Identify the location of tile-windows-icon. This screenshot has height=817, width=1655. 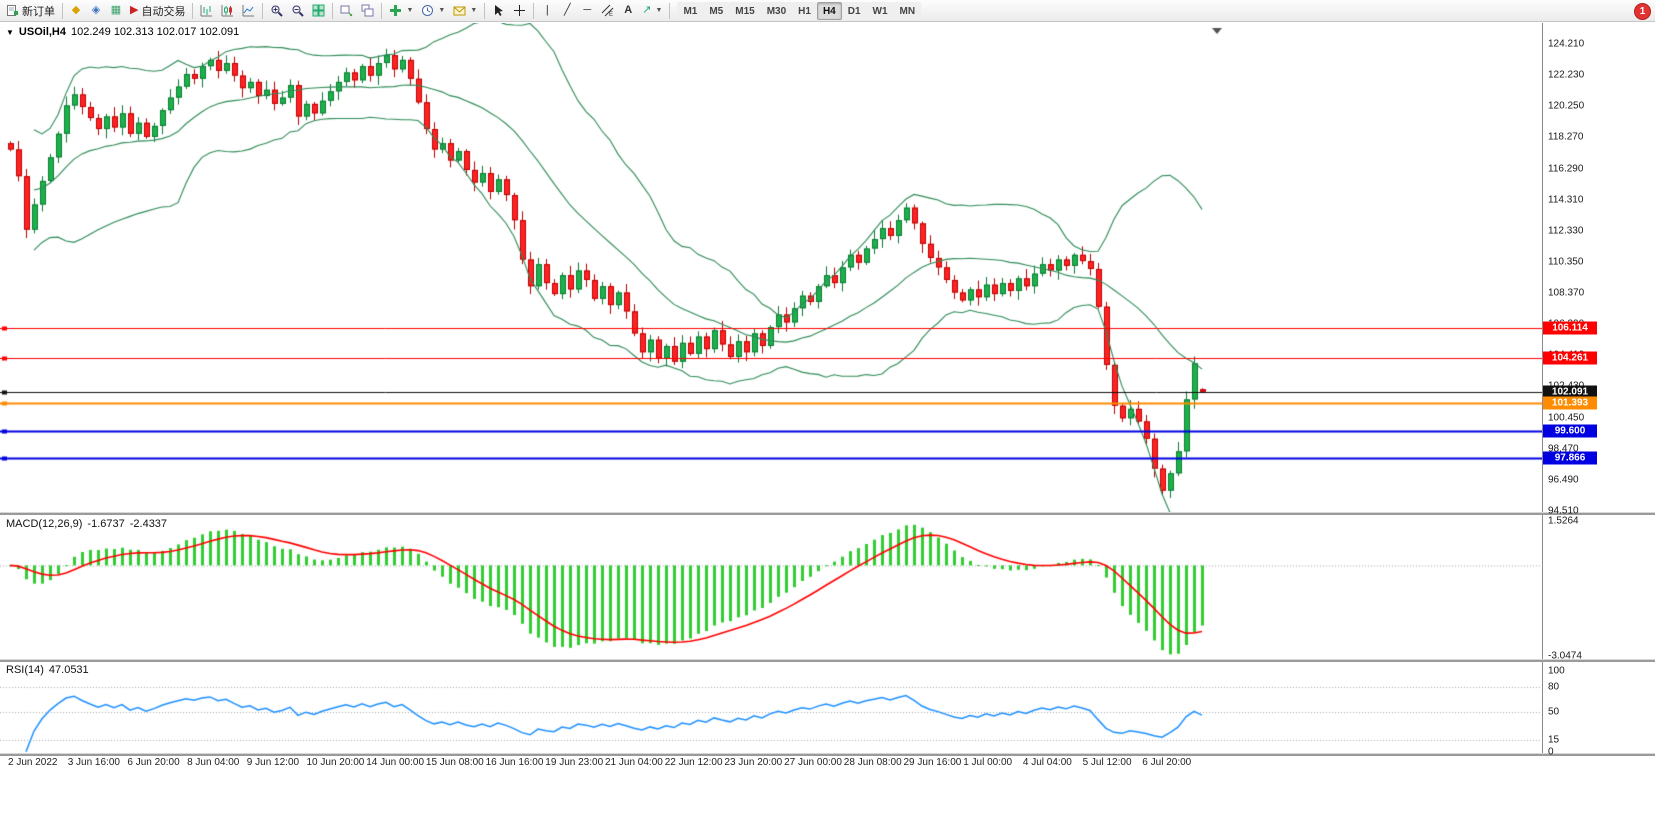
(318, 10).